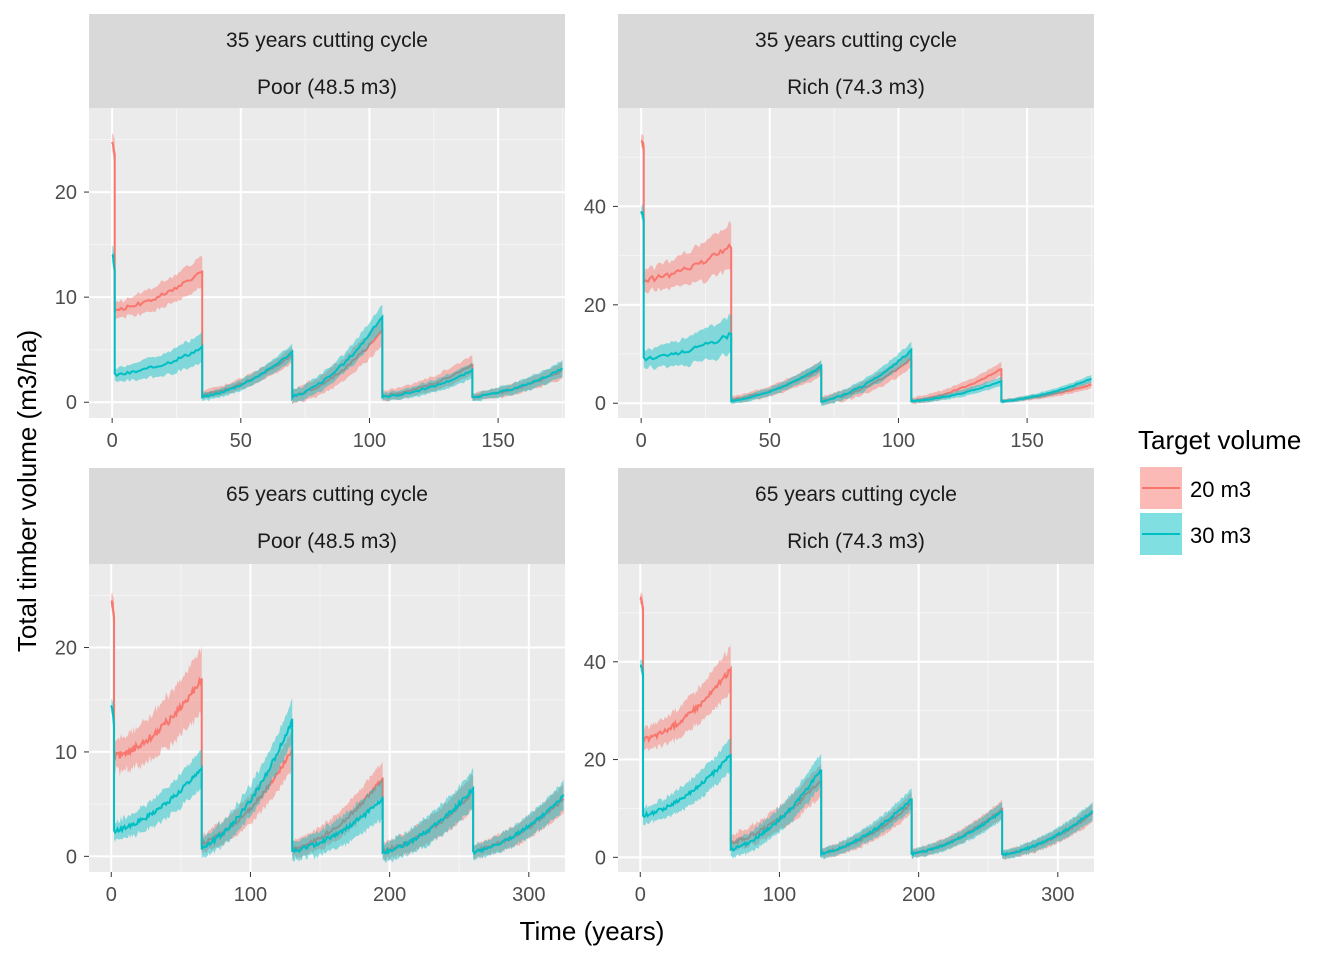 The height and width of the screenshot is (960, 1344). I want to click on y-axis-title: Total timber volume (m3/ha), so click(27, 491).